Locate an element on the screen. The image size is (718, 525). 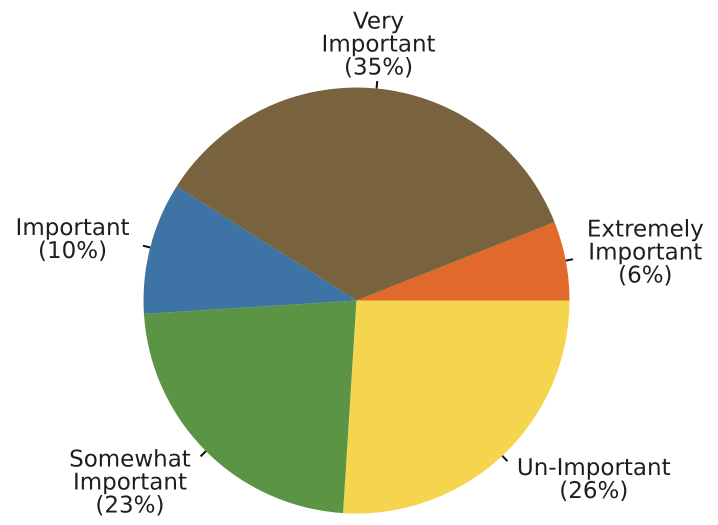
slice-label: Important is located at coordinates (73, 227).